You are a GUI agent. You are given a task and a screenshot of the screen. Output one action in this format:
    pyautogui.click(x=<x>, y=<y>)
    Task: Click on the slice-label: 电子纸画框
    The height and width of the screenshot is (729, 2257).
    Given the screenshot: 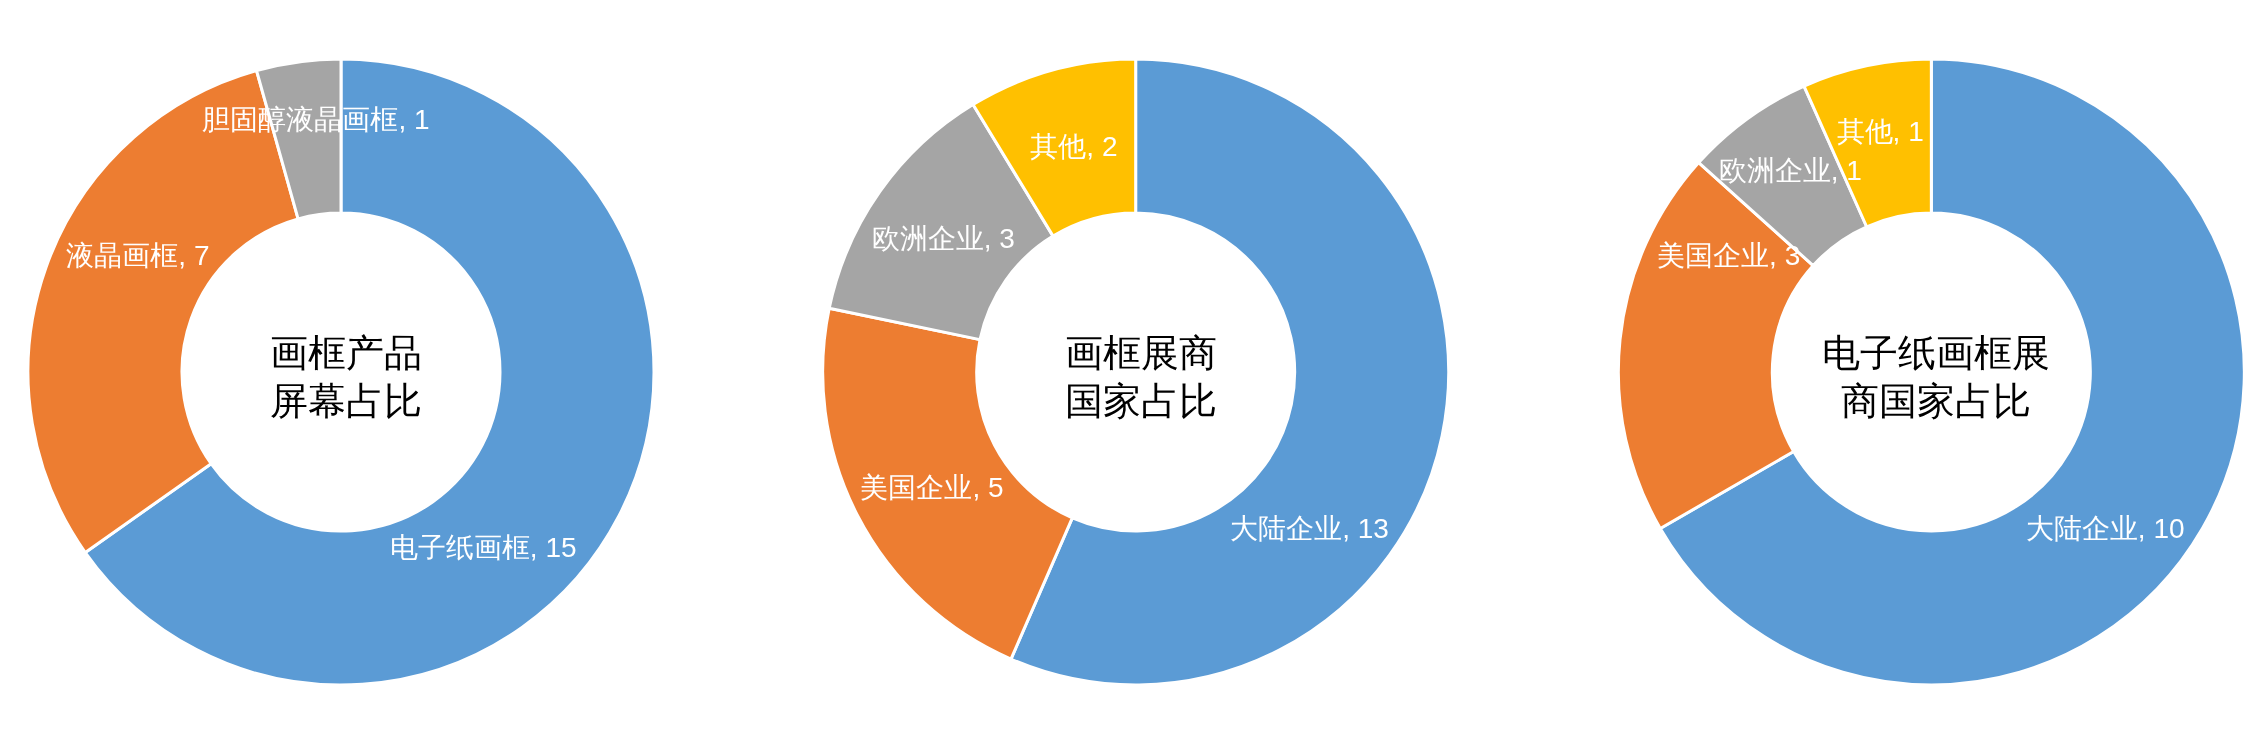 What is the action you would take?
    pyautogui.click(x=459, y=548)
    